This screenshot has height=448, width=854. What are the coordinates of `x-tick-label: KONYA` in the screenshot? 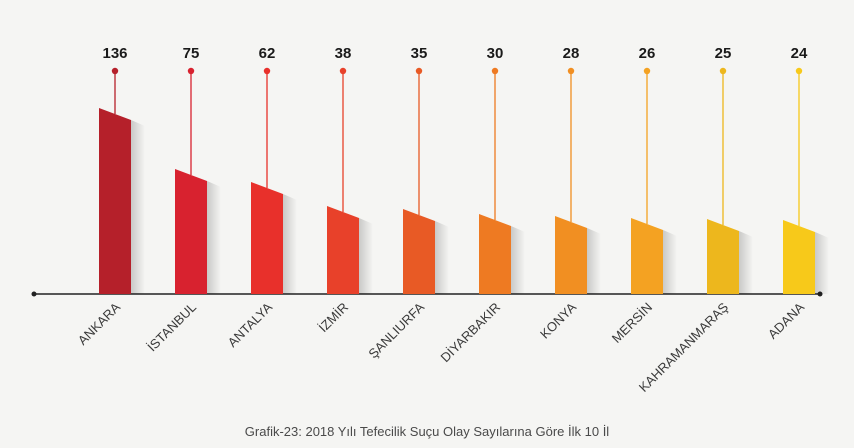 It's located at (558, 320).